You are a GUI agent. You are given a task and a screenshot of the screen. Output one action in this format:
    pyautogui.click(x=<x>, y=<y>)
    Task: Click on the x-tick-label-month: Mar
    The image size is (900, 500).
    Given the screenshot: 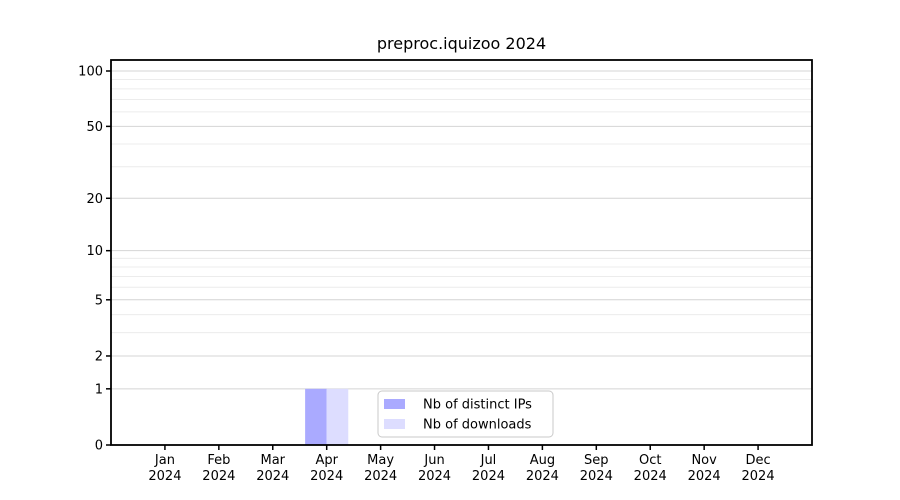 What is the action you would take?
    pyautogui.click(x=273, y=460)
    